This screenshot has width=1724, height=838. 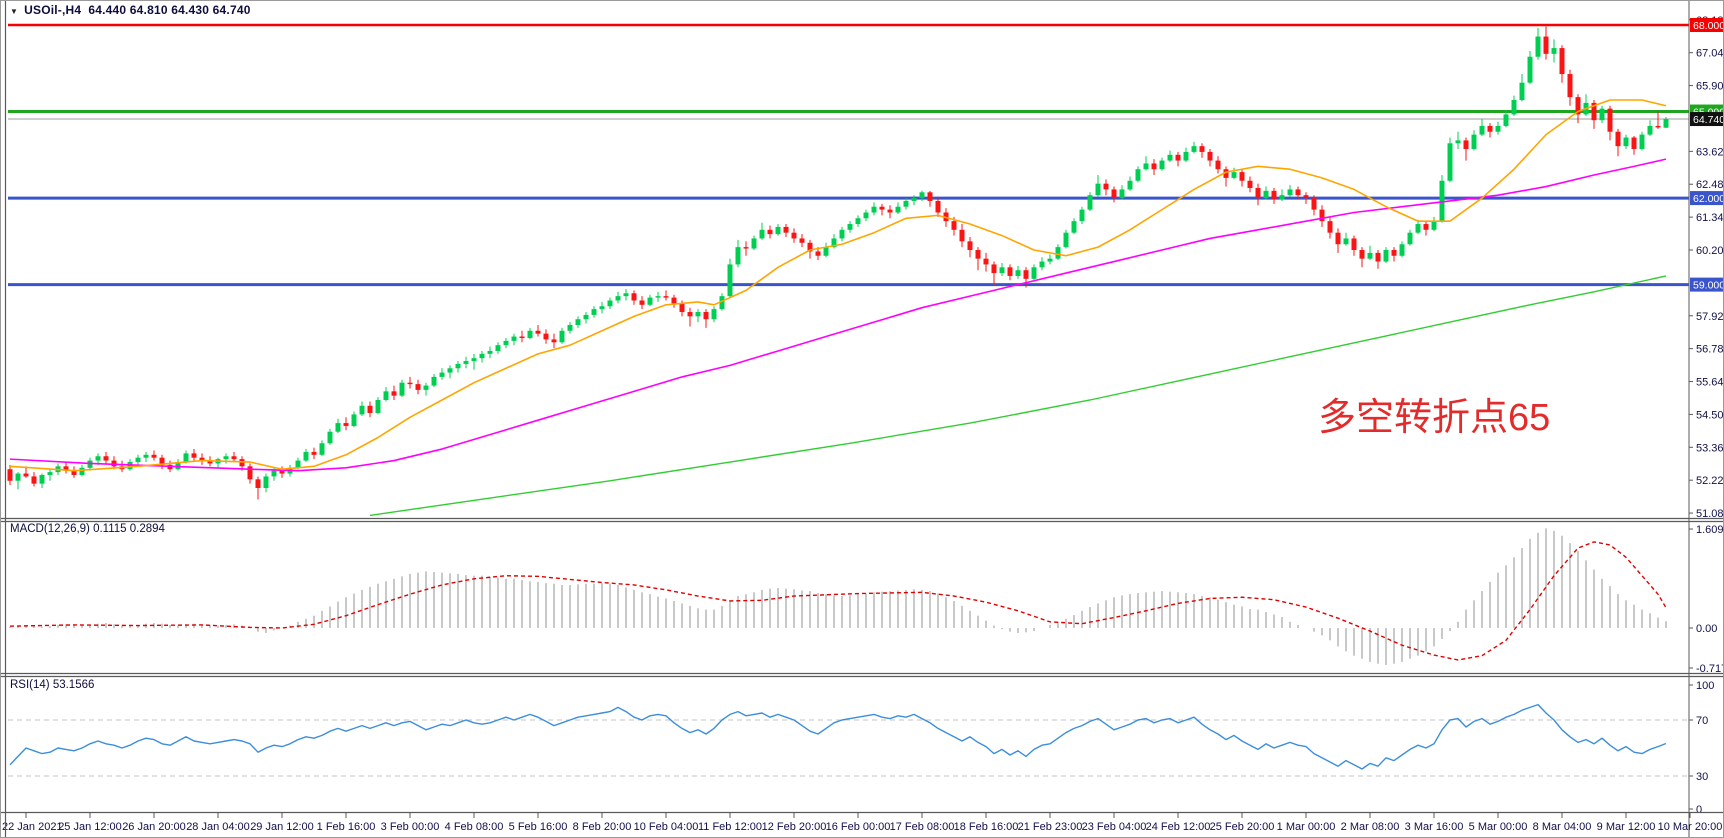 What do you see at coordinates (1702, 721) in the screenshot?
I see `svg-text: 70` at bounding box center [1702, 721].